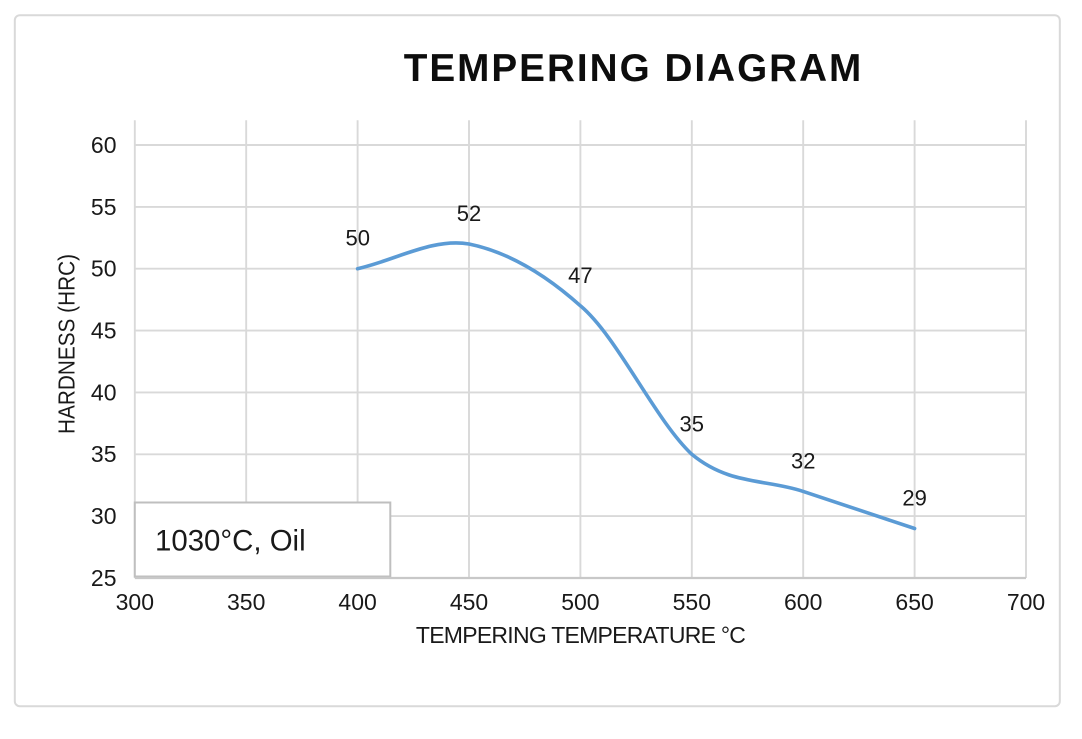 Image resolution: width=1082 pixels, height=739 pixels. Describe the element at coordinates (230, 541) in the screenshot. I see `svg-text: 1030°C, Oil` at that location.